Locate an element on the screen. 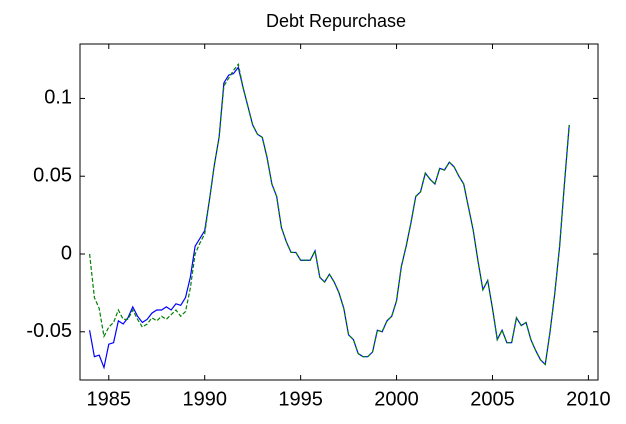  y-tick-label: 0 is located at coordinates (66, 253).